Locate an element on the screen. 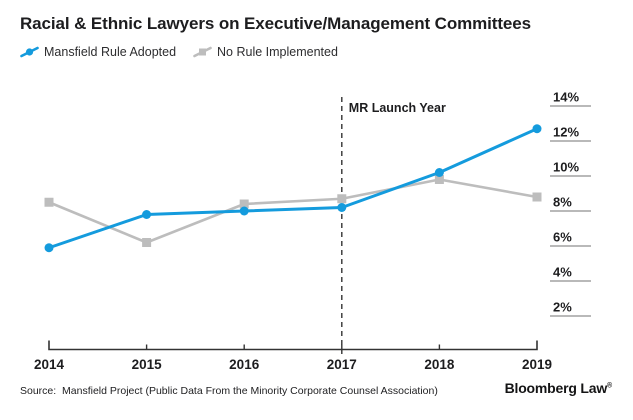 The image size is (633, 420). x-axis-label: 2017 is located at coordinates (342, 364).